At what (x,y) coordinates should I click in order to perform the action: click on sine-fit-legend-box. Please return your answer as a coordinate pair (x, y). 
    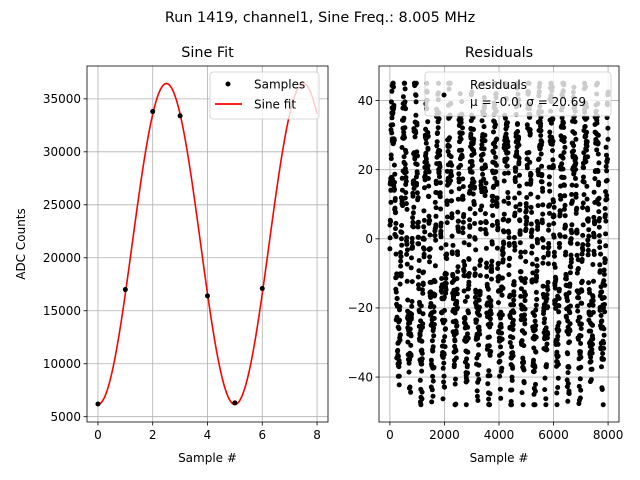
    Looking at the image, I should click on (264, 95).